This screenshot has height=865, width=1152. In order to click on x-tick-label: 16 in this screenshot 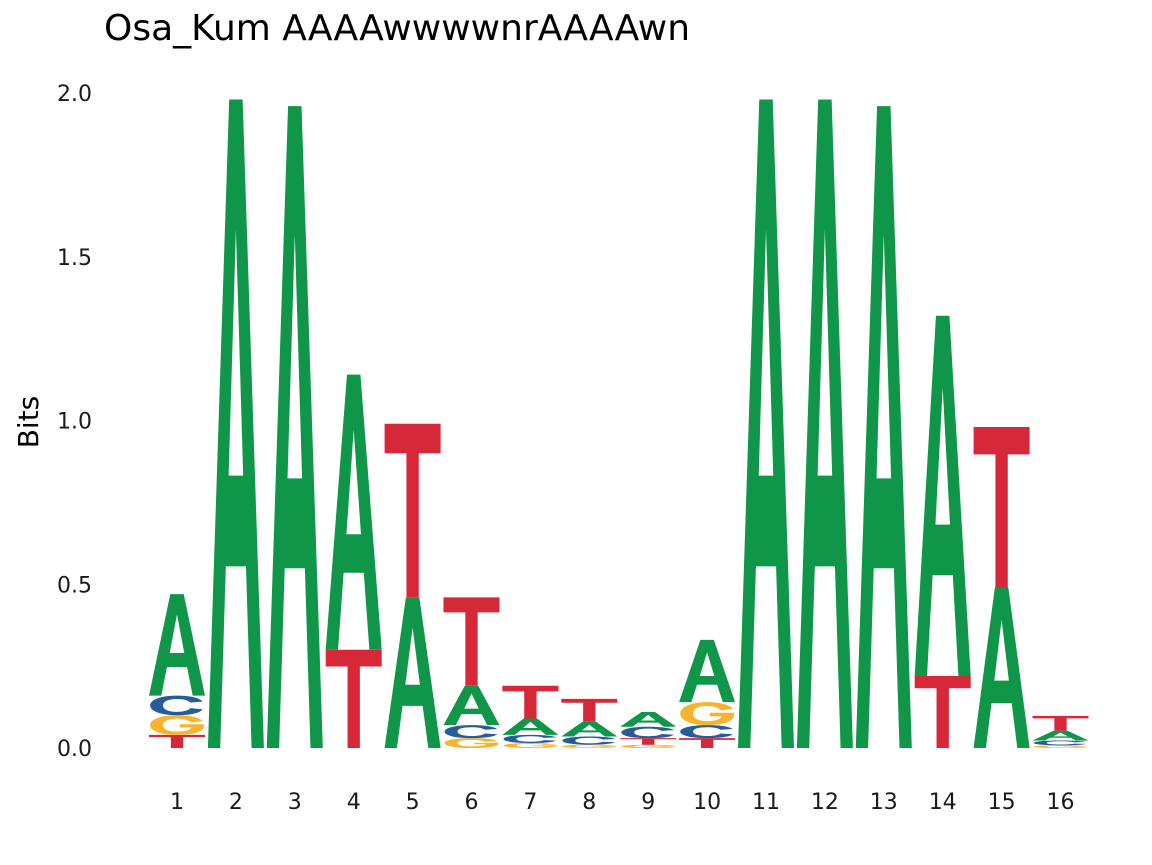, I will do `click(1061, 802)`.